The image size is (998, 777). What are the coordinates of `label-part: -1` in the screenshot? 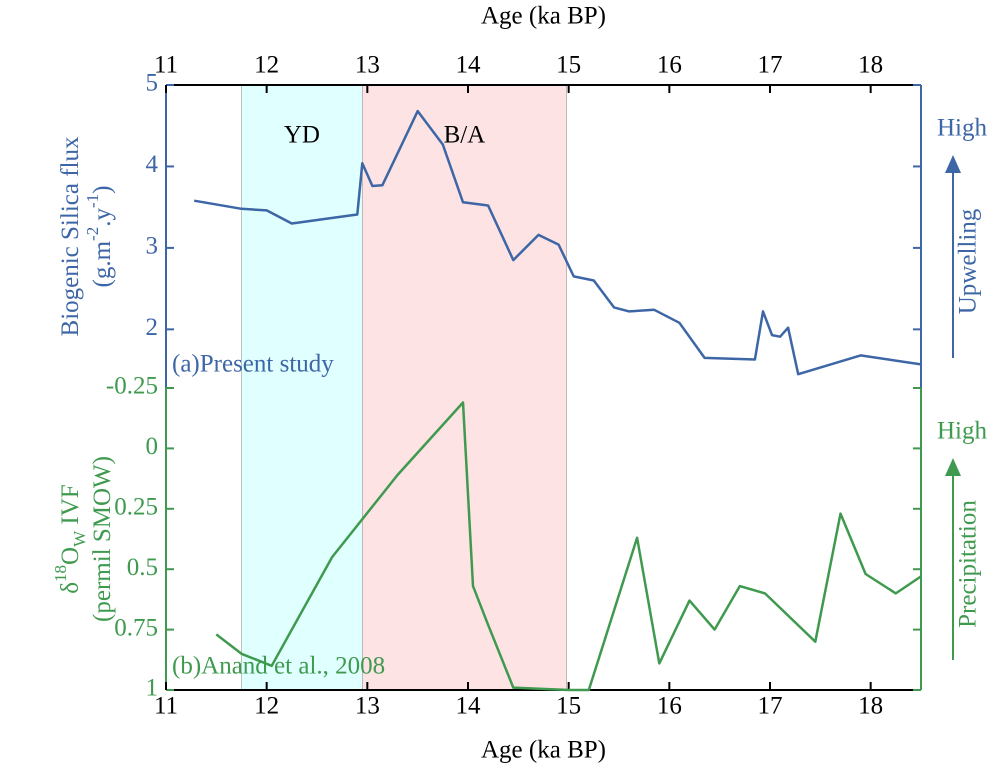 It's located at (92, 201).